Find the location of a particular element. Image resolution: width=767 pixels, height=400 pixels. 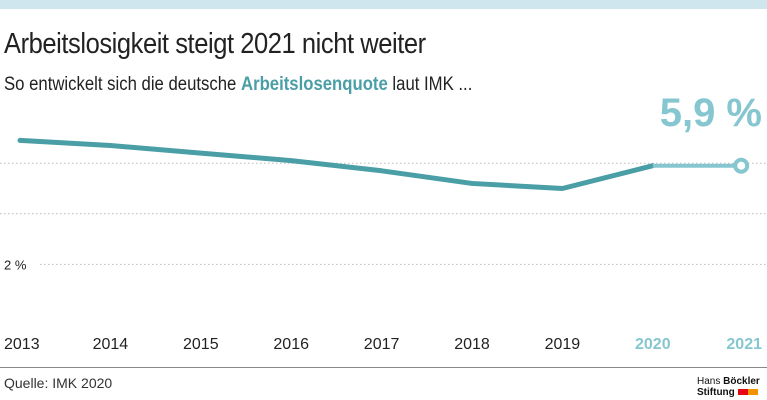

subtitle-text: So entwickelt sich die deutsche is located at coordinates (122, 84).